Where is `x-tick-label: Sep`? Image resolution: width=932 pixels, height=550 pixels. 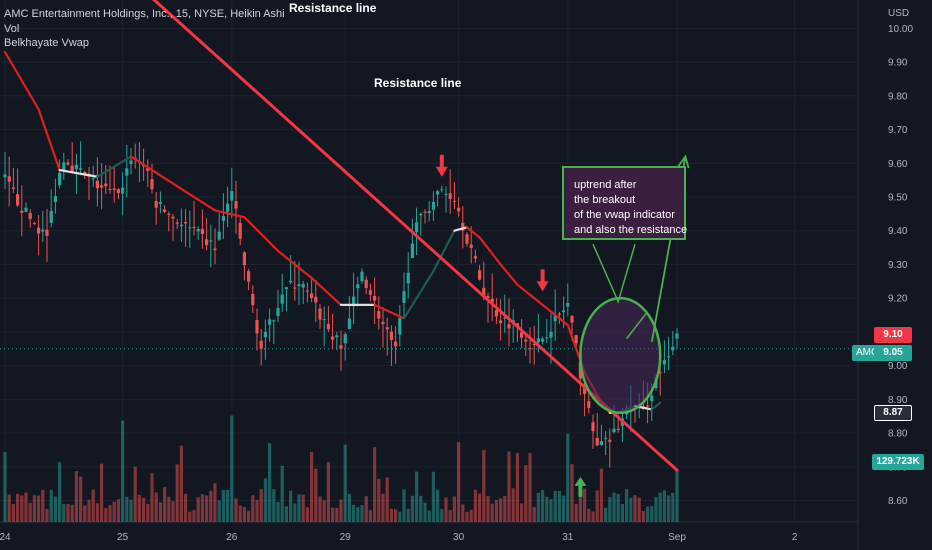
x-tick-label: Sep is located at coordinates (677, 537).